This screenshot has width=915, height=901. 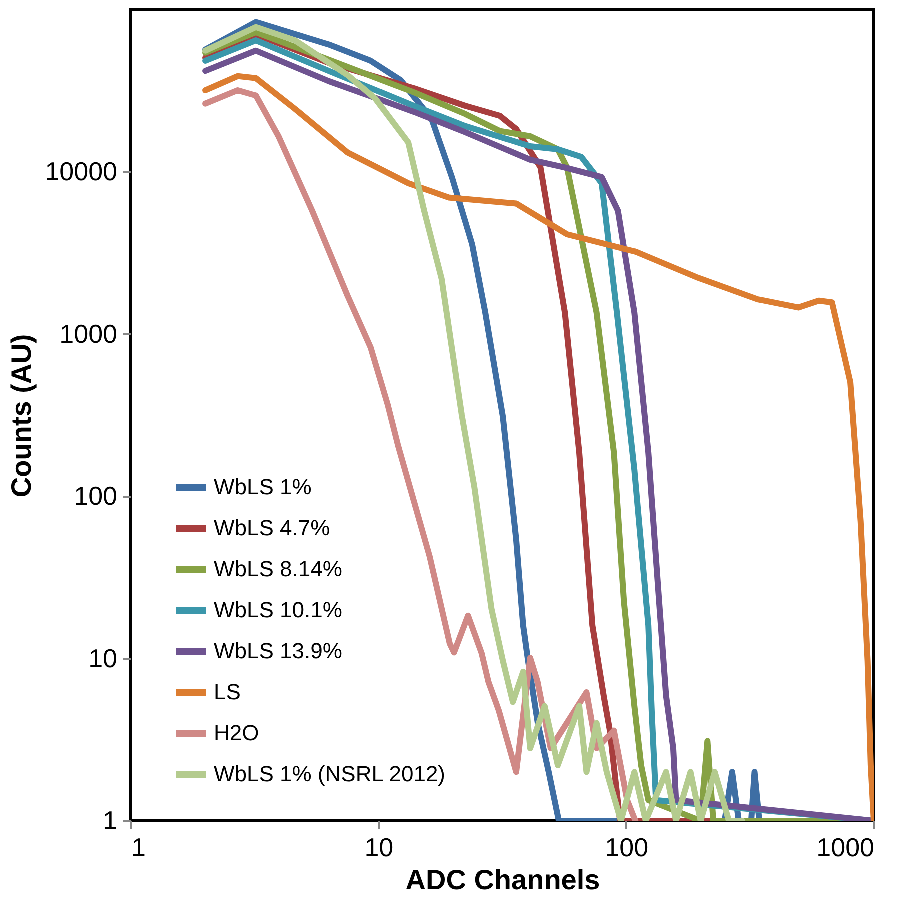 What do you see at coordinates (81, 171) in the screenshot?
I see `y-tick-label: 10000` at bounding box center [81, 171].